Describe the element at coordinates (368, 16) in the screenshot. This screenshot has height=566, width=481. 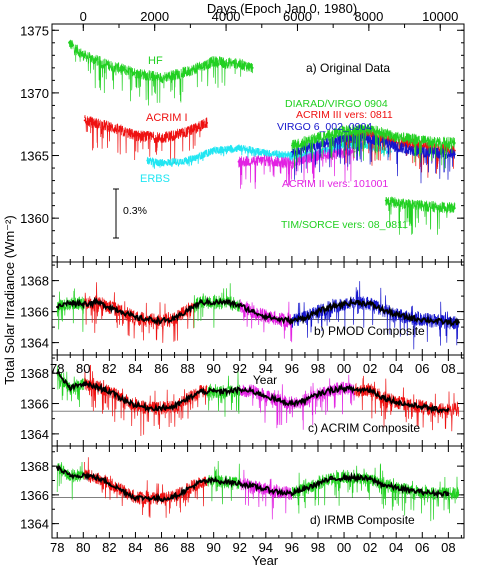
I see `top-tick-label: 8000` at that location.